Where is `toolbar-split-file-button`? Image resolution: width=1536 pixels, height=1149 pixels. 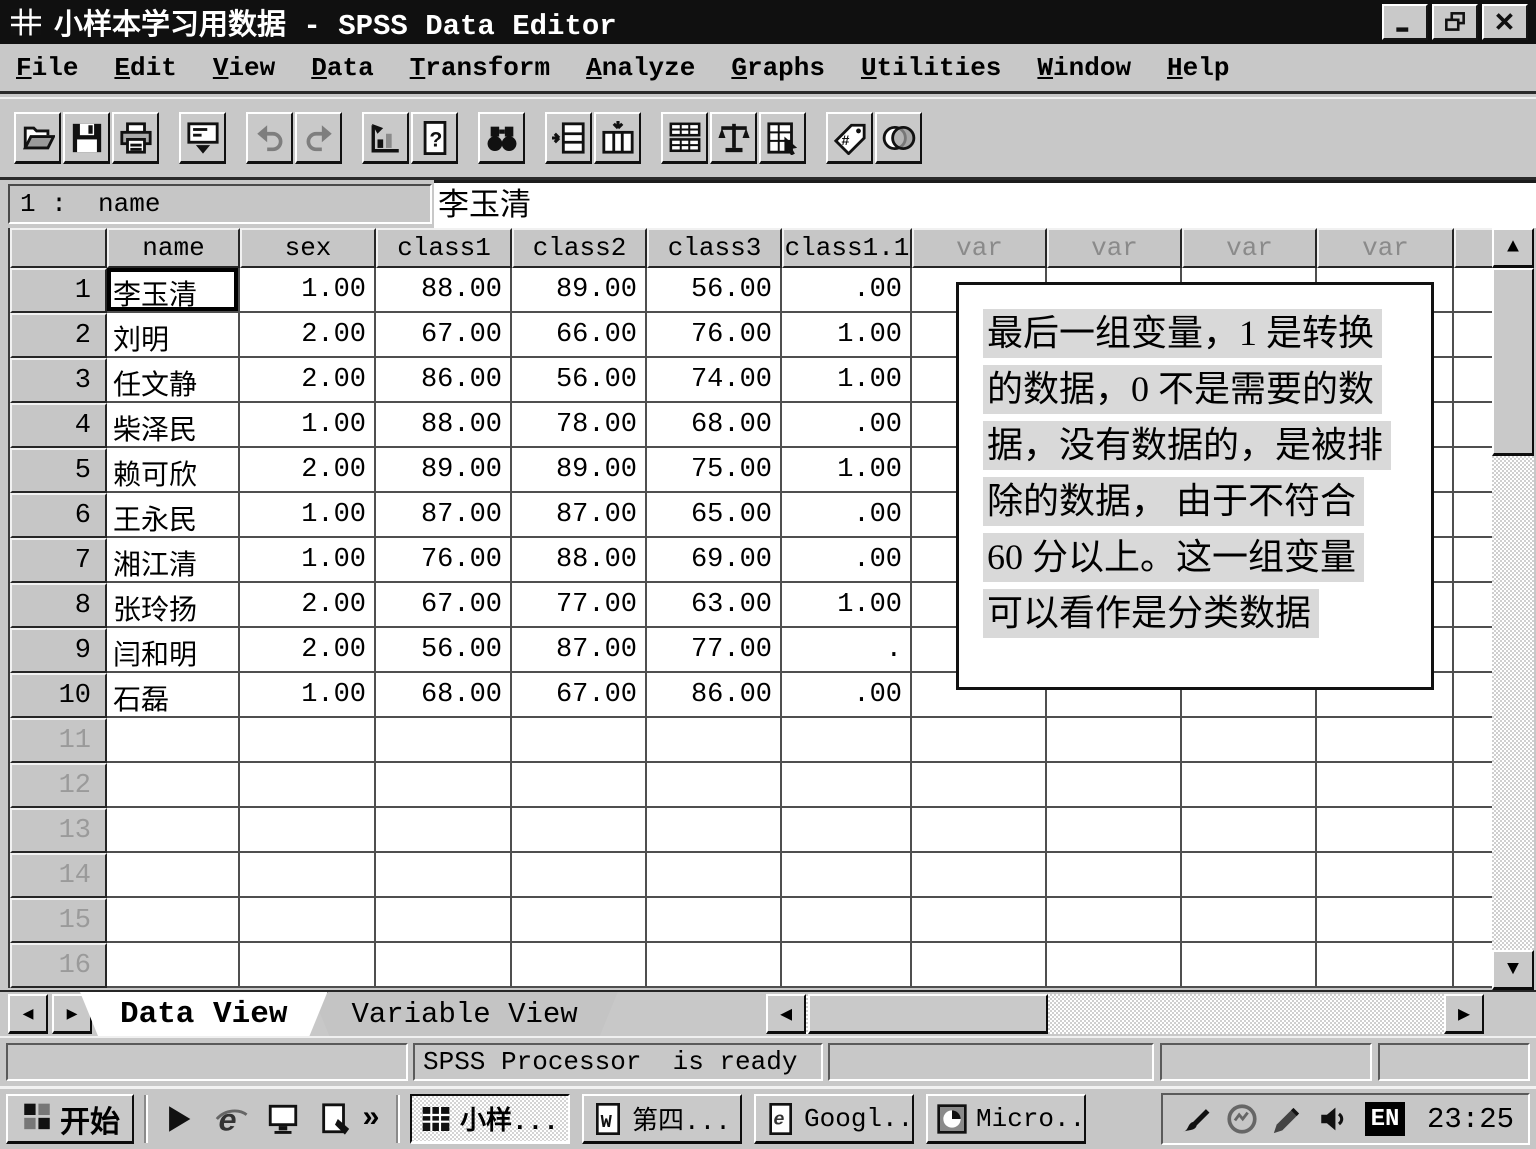 toolbar-split-file-button is located at coordinates (684, 138).